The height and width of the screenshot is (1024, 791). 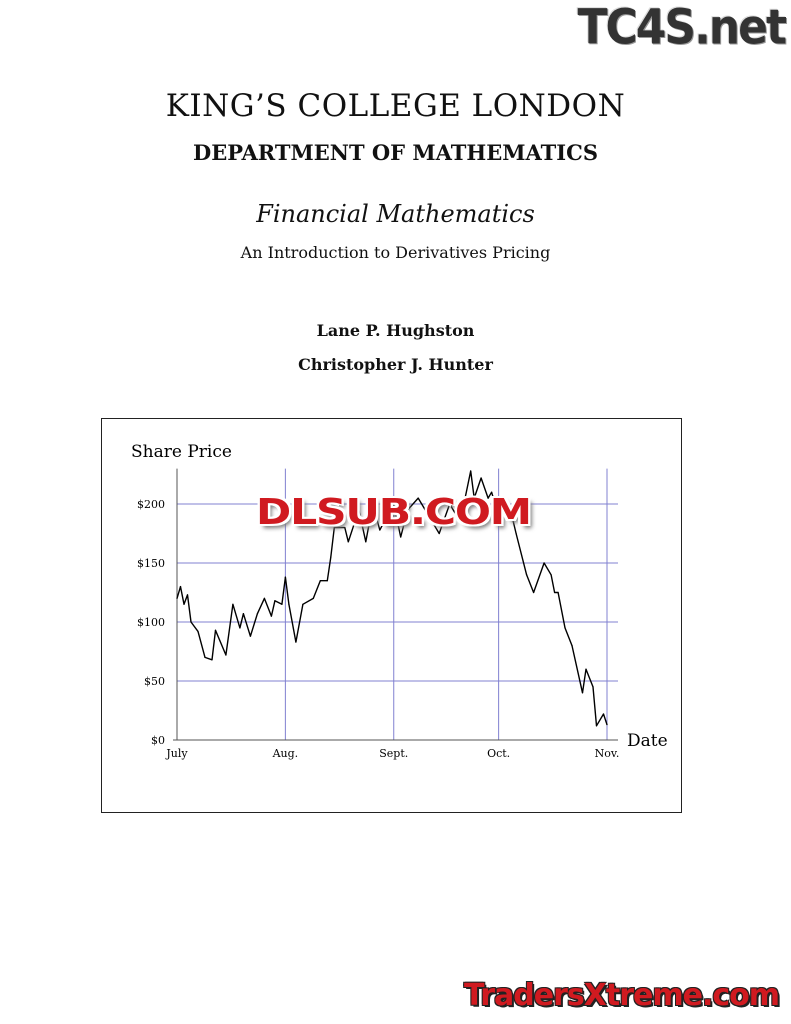 What do you see at coordinates (395, 214) in the screenshot?
I see `book-title: Financial Mathematics` at bounding box center [395, 214].